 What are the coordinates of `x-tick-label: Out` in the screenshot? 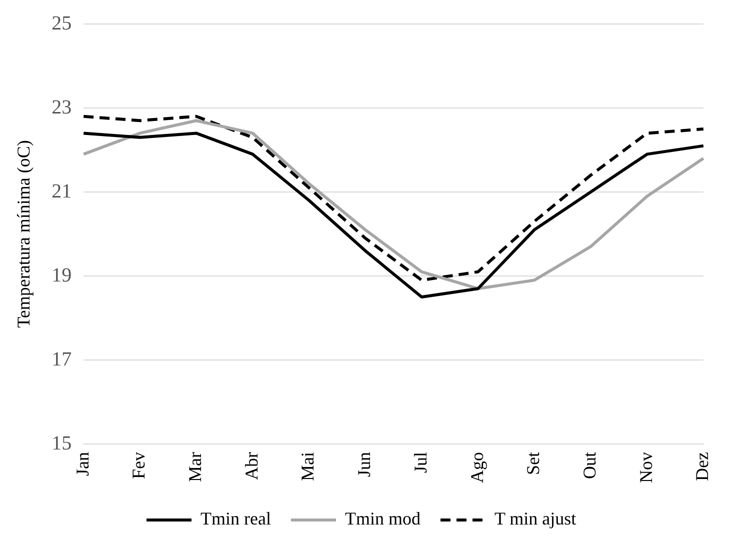 It's located at (589, 465).